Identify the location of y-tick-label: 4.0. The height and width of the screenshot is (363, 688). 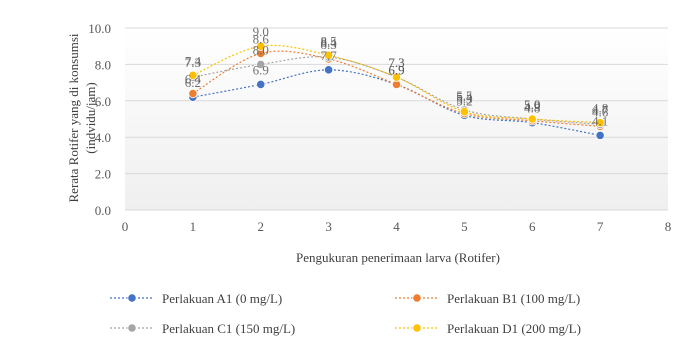
(103, 137).